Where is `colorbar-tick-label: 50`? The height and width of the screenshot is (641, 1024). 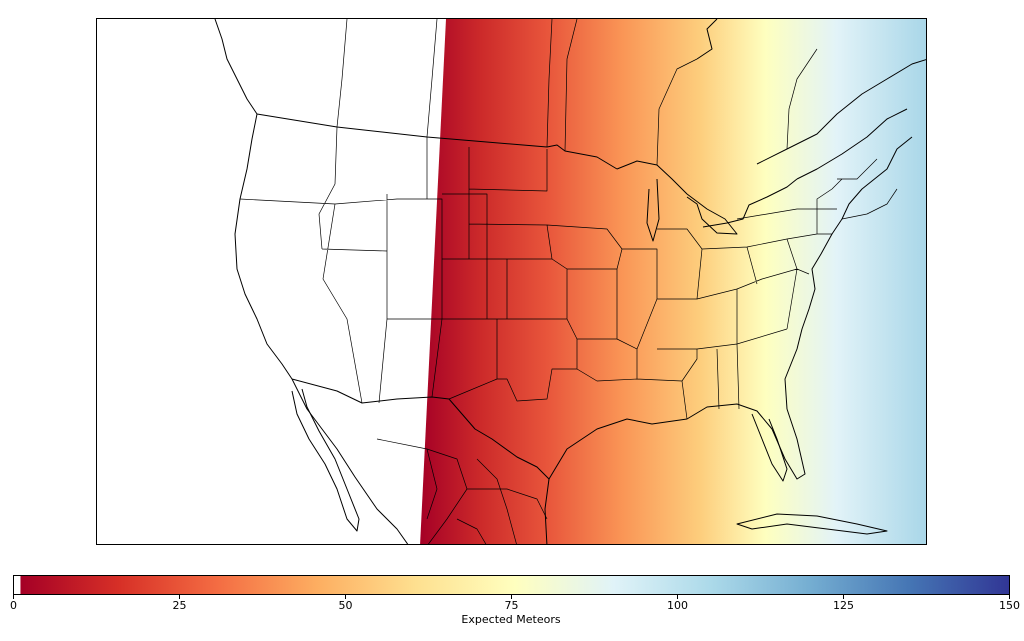 colorbar-tick-label: 50 is located at coordinates (345, 605).